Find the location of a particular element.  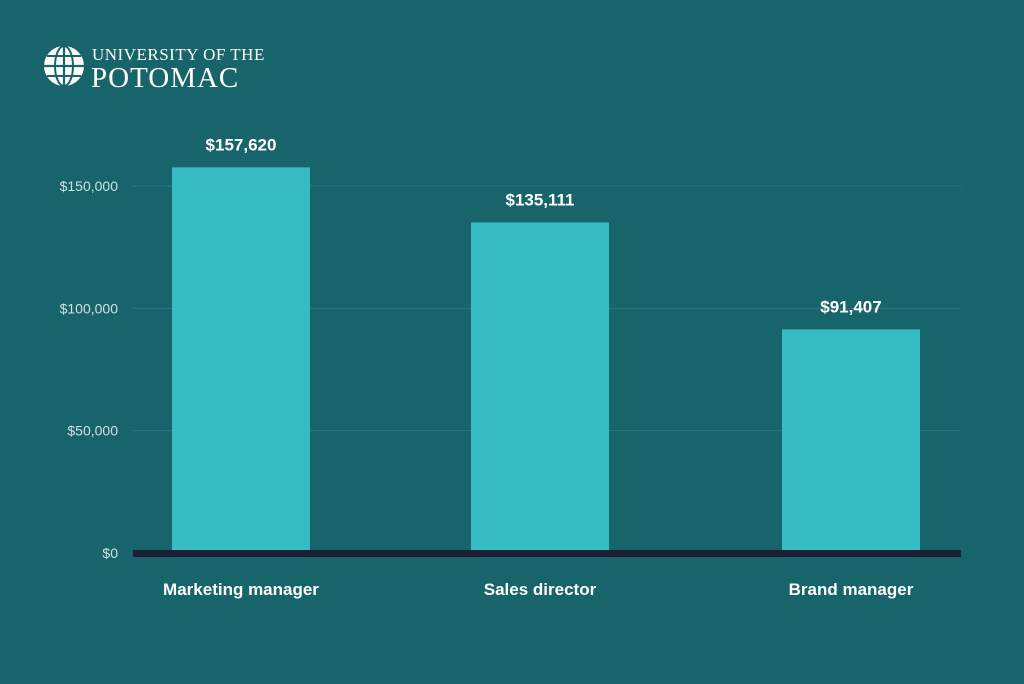

y-tick-label: $150,000 is located at coordinates (89, 186).